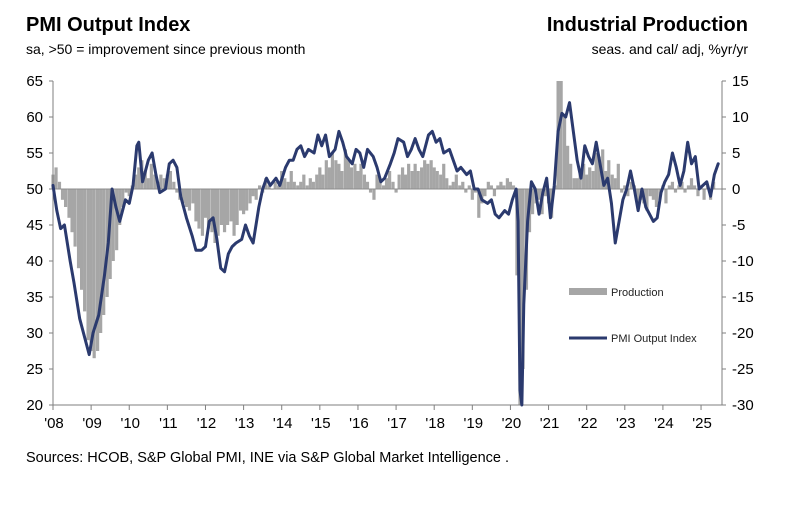 Image resolution: width=790 pixels, height=506 pixels. Describe the element at coordinates (637, 293) in the screenshot. I see `legend-production-label: Production` at that location.